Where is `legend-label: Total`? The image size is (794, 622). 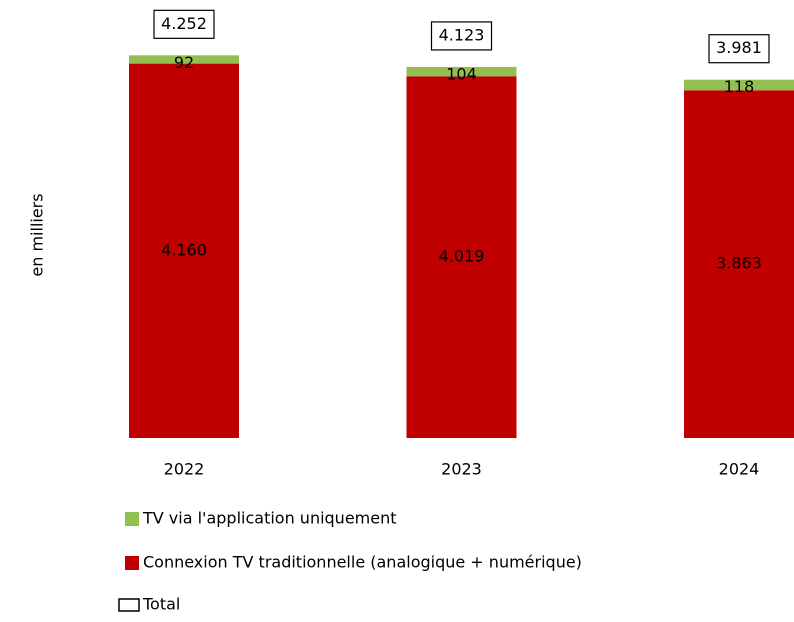 legend-label: Total is located at coordinates (161, 604).